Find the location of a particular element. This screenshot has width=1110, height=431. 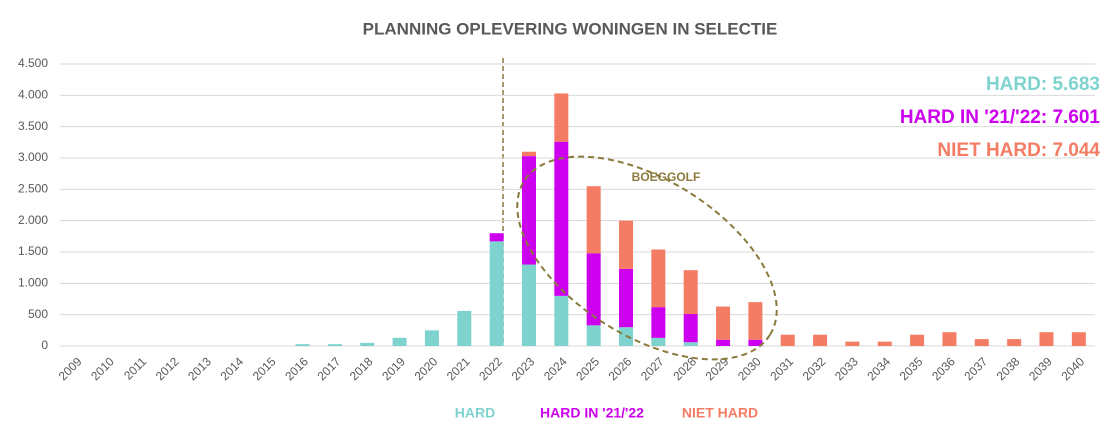

y-tick-label: 0 is located at coordinates (44, 345).